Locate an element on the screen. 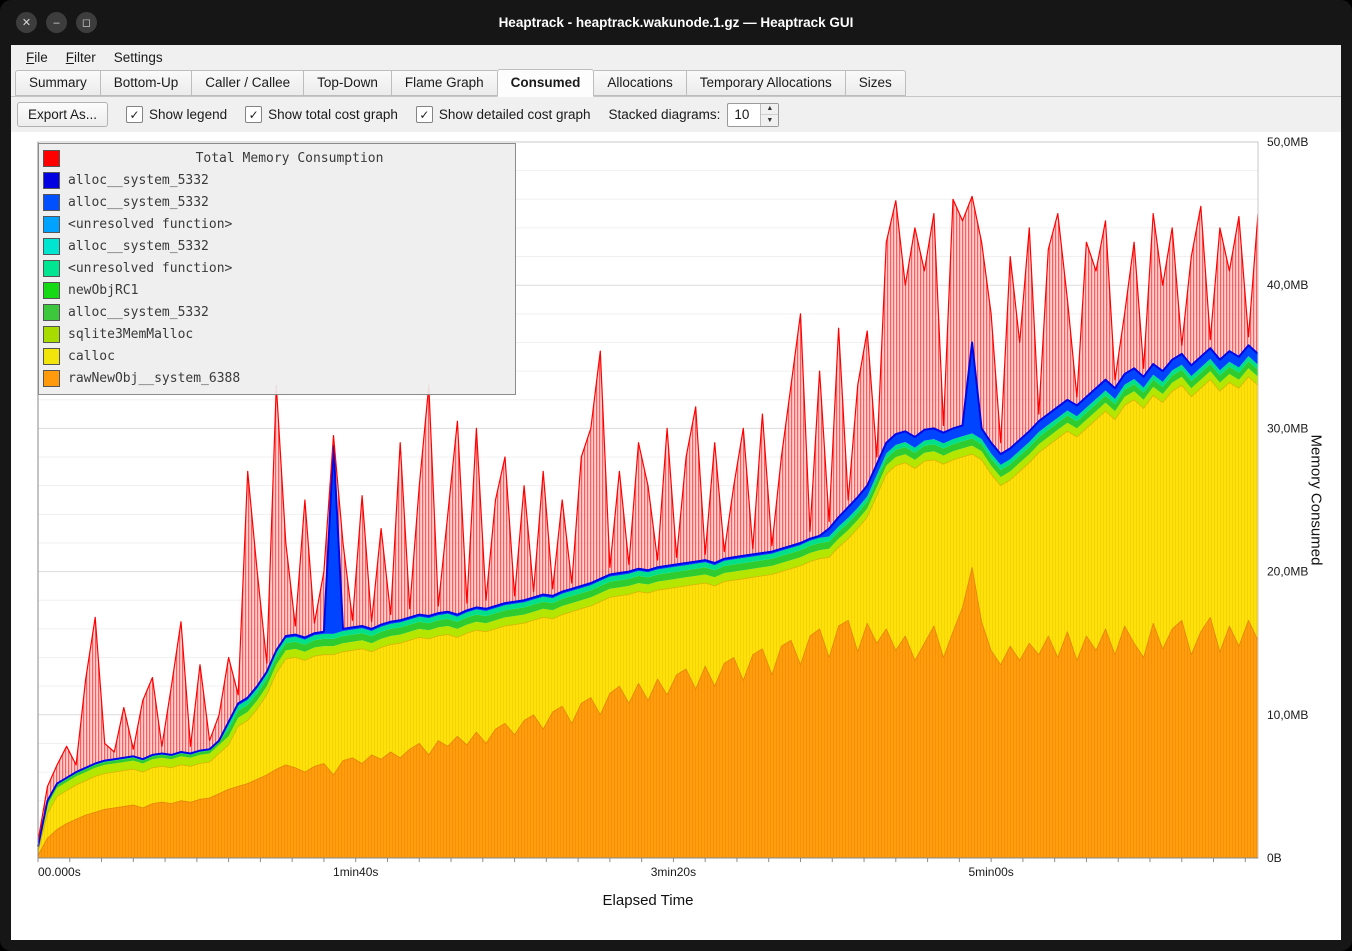 The height and width of the screenshot is (951, 1352). legend-entry: rawNewObj__system_6388 is located at coordinates (277, 378).